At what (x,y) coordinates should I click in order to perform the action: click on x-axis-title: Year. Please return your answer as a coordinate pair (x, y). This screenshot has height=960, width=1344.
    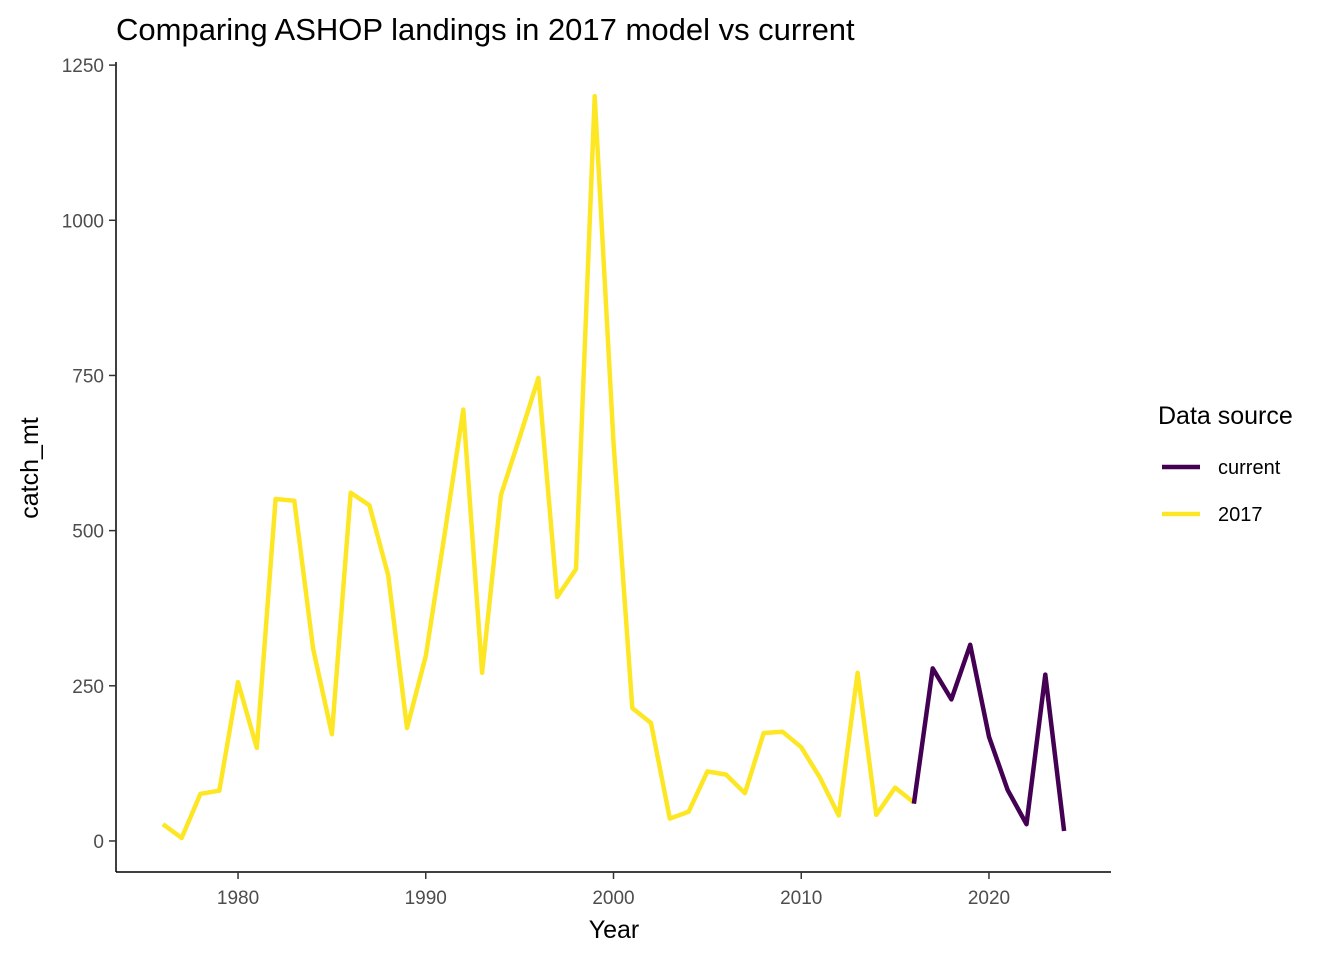
    Looking at the image, I should click on (614, 930).